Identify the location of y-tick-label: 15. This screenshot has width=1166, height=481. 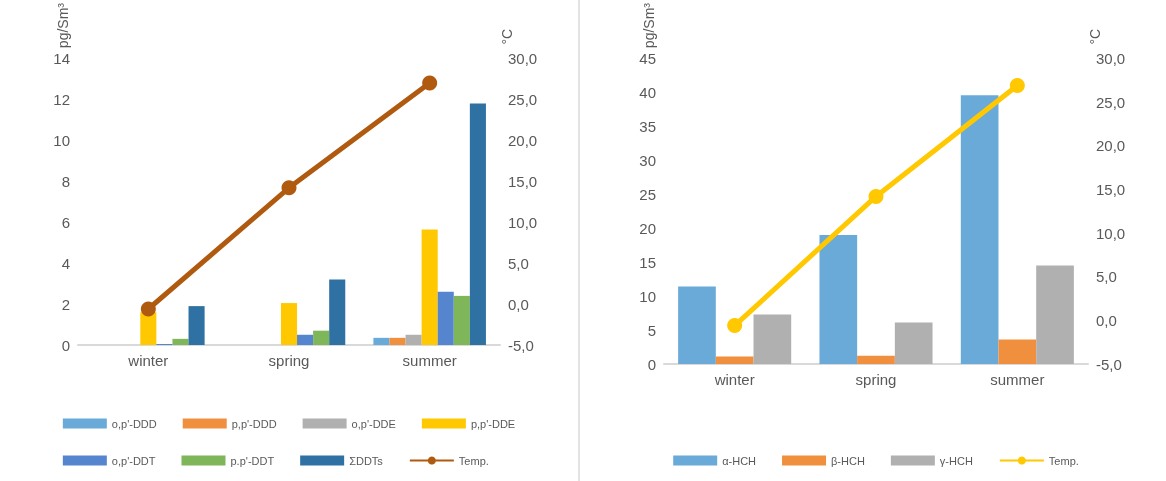
(647, 262).